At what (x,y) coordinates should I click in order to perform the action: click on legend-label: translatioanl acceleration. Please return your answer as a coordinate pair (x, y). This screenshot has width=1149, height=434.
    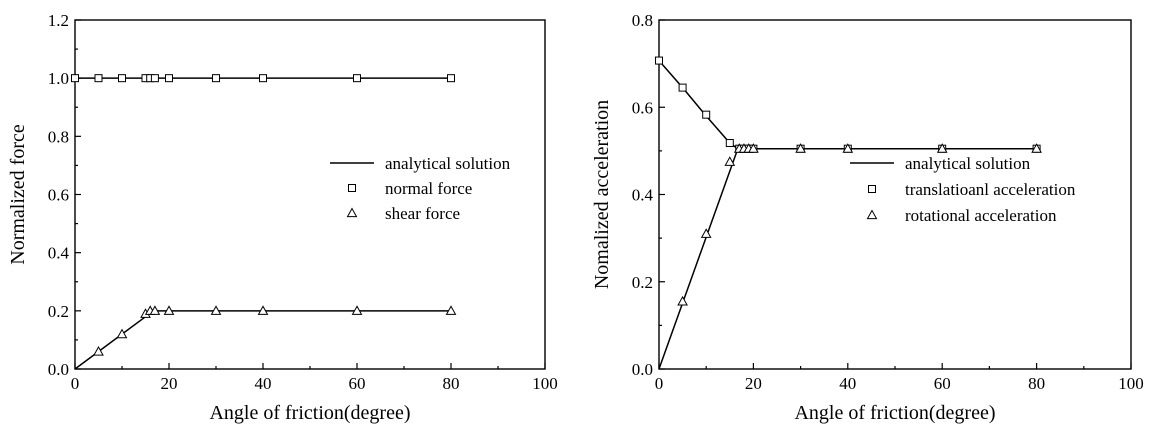
    Looking at the image, I should click on (990, 189).